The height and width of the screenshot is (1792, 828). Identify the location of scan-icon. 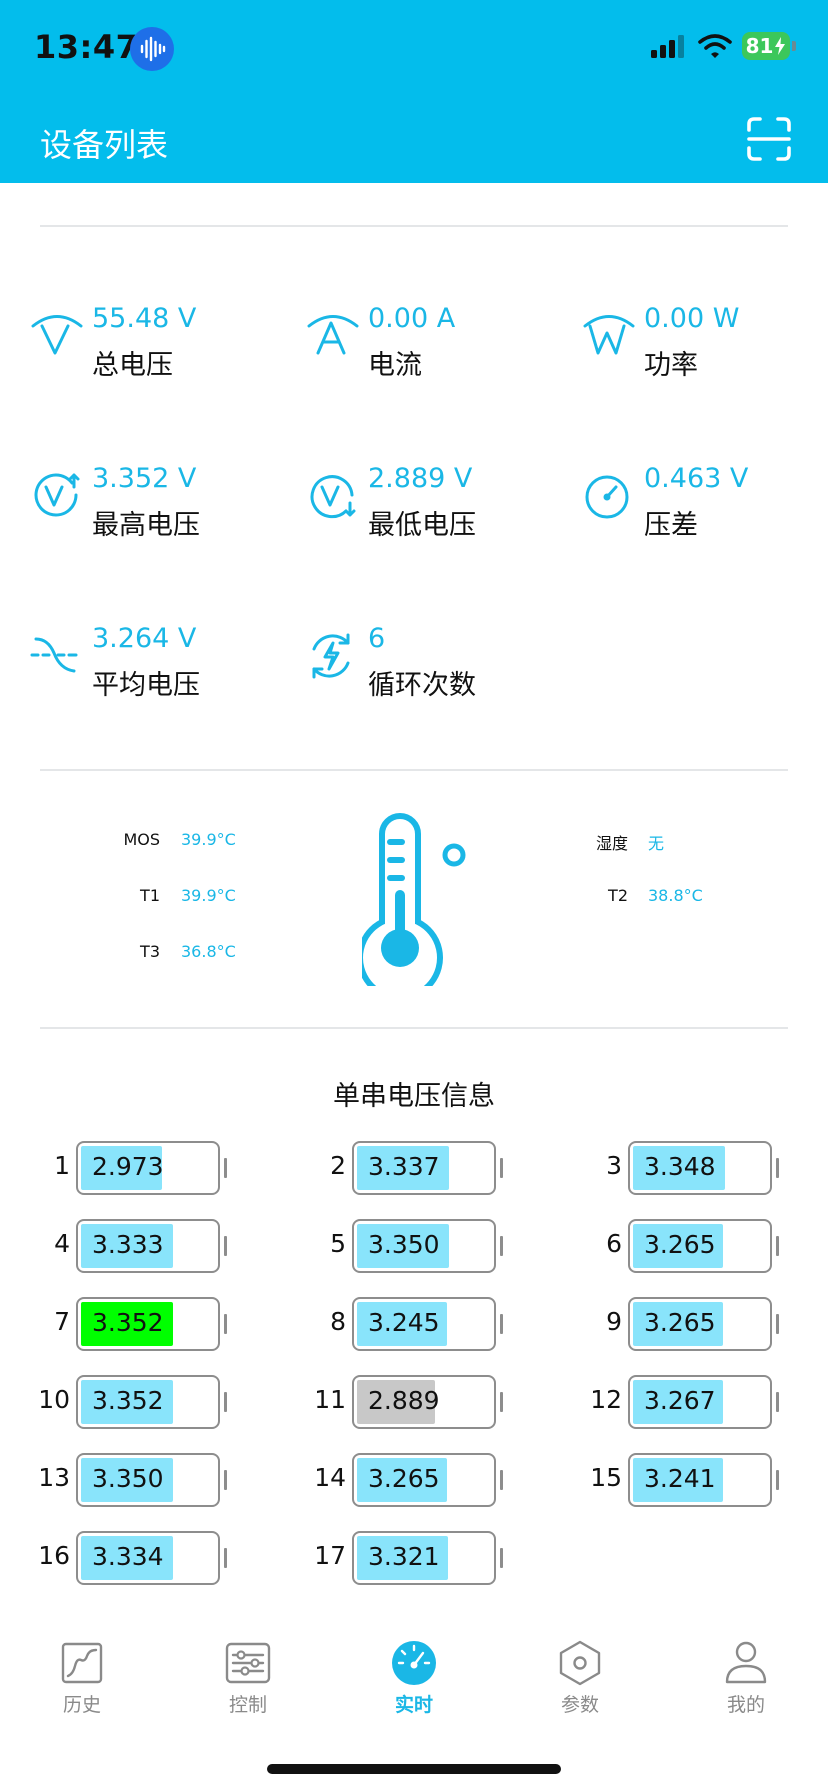
(769, 139).